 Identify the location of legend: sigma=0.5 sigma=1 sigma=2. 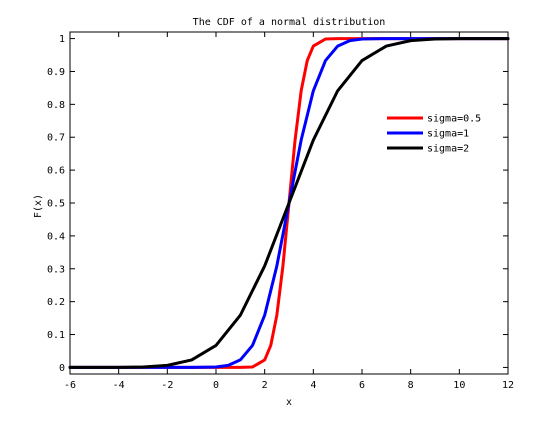
(434, 134).